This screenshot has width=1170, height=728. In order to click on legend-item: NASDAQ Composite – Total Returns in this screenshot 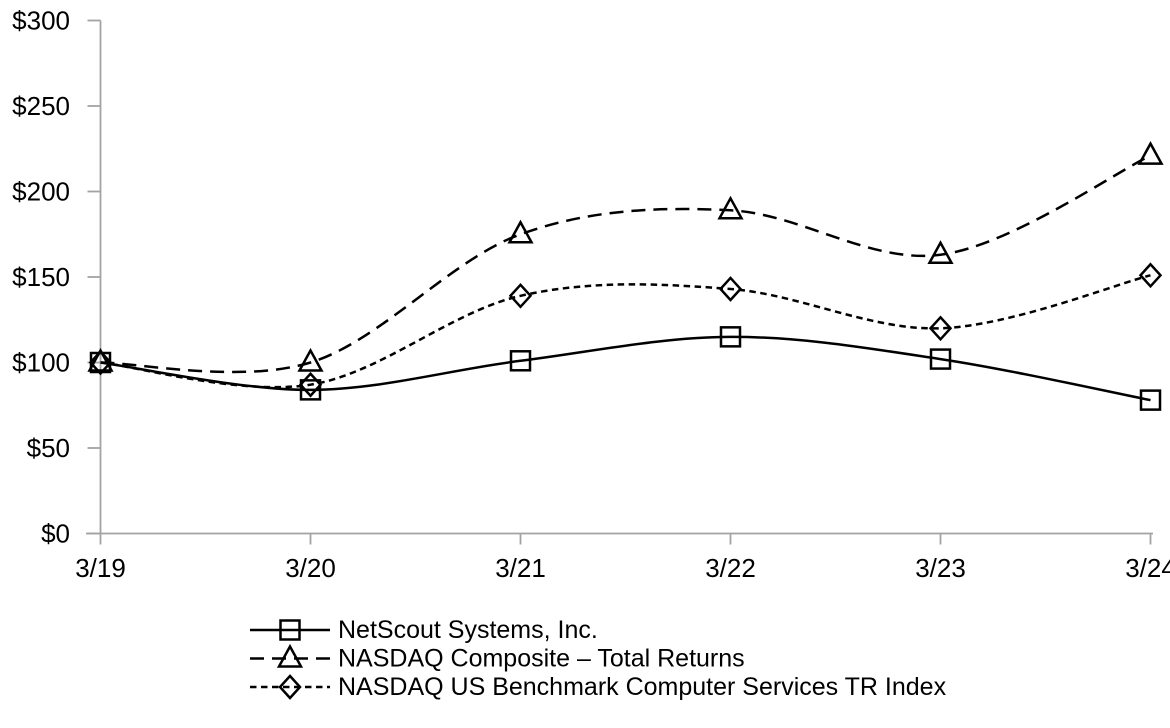, I will do `click(497, 658)`.